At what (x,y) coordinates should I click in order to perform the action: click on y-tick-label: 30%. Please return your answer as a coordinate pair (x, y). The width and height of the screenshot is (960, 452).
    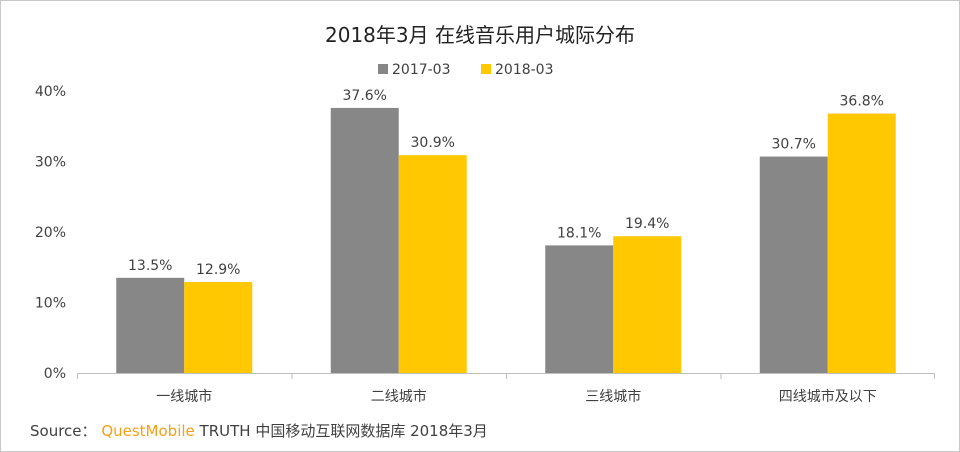
    Looking at the image, I should click on (50, 163).